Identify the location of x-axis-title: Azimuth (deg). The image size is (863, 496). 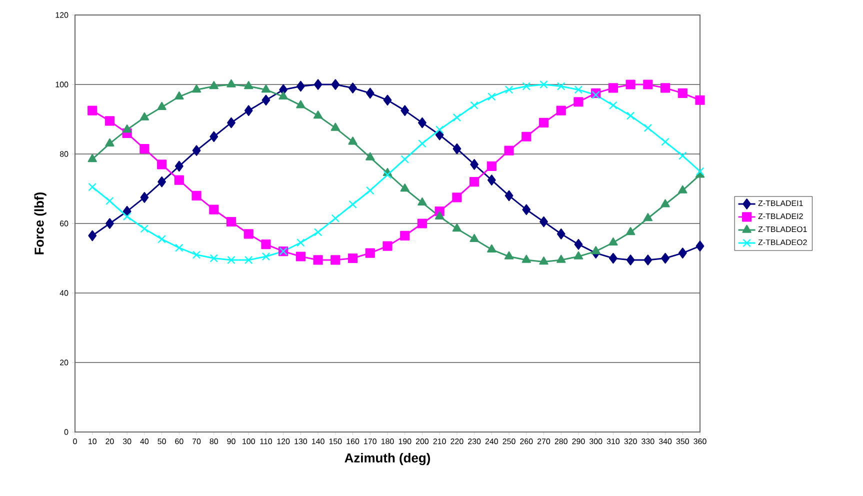
(387, 459).